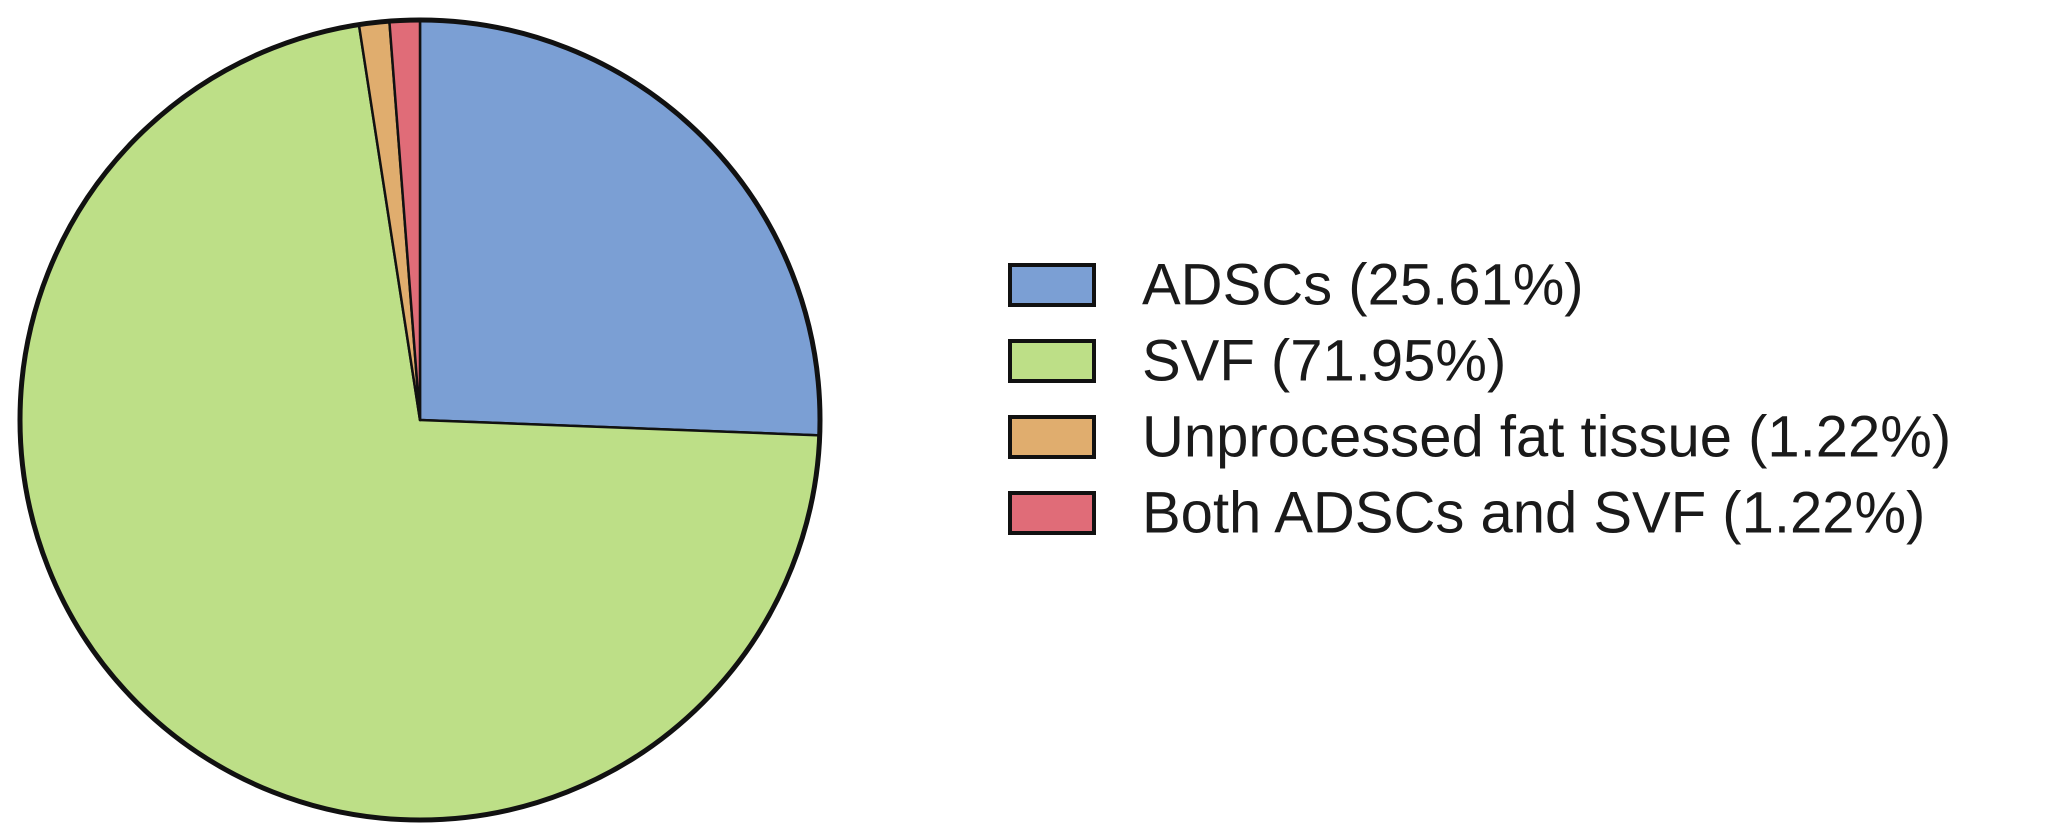  What do you see at coordinates (1363, 285) in the screenshot?
I see `legend-label: ADSCs (25.61%)` at bounding box center [1363, 285].